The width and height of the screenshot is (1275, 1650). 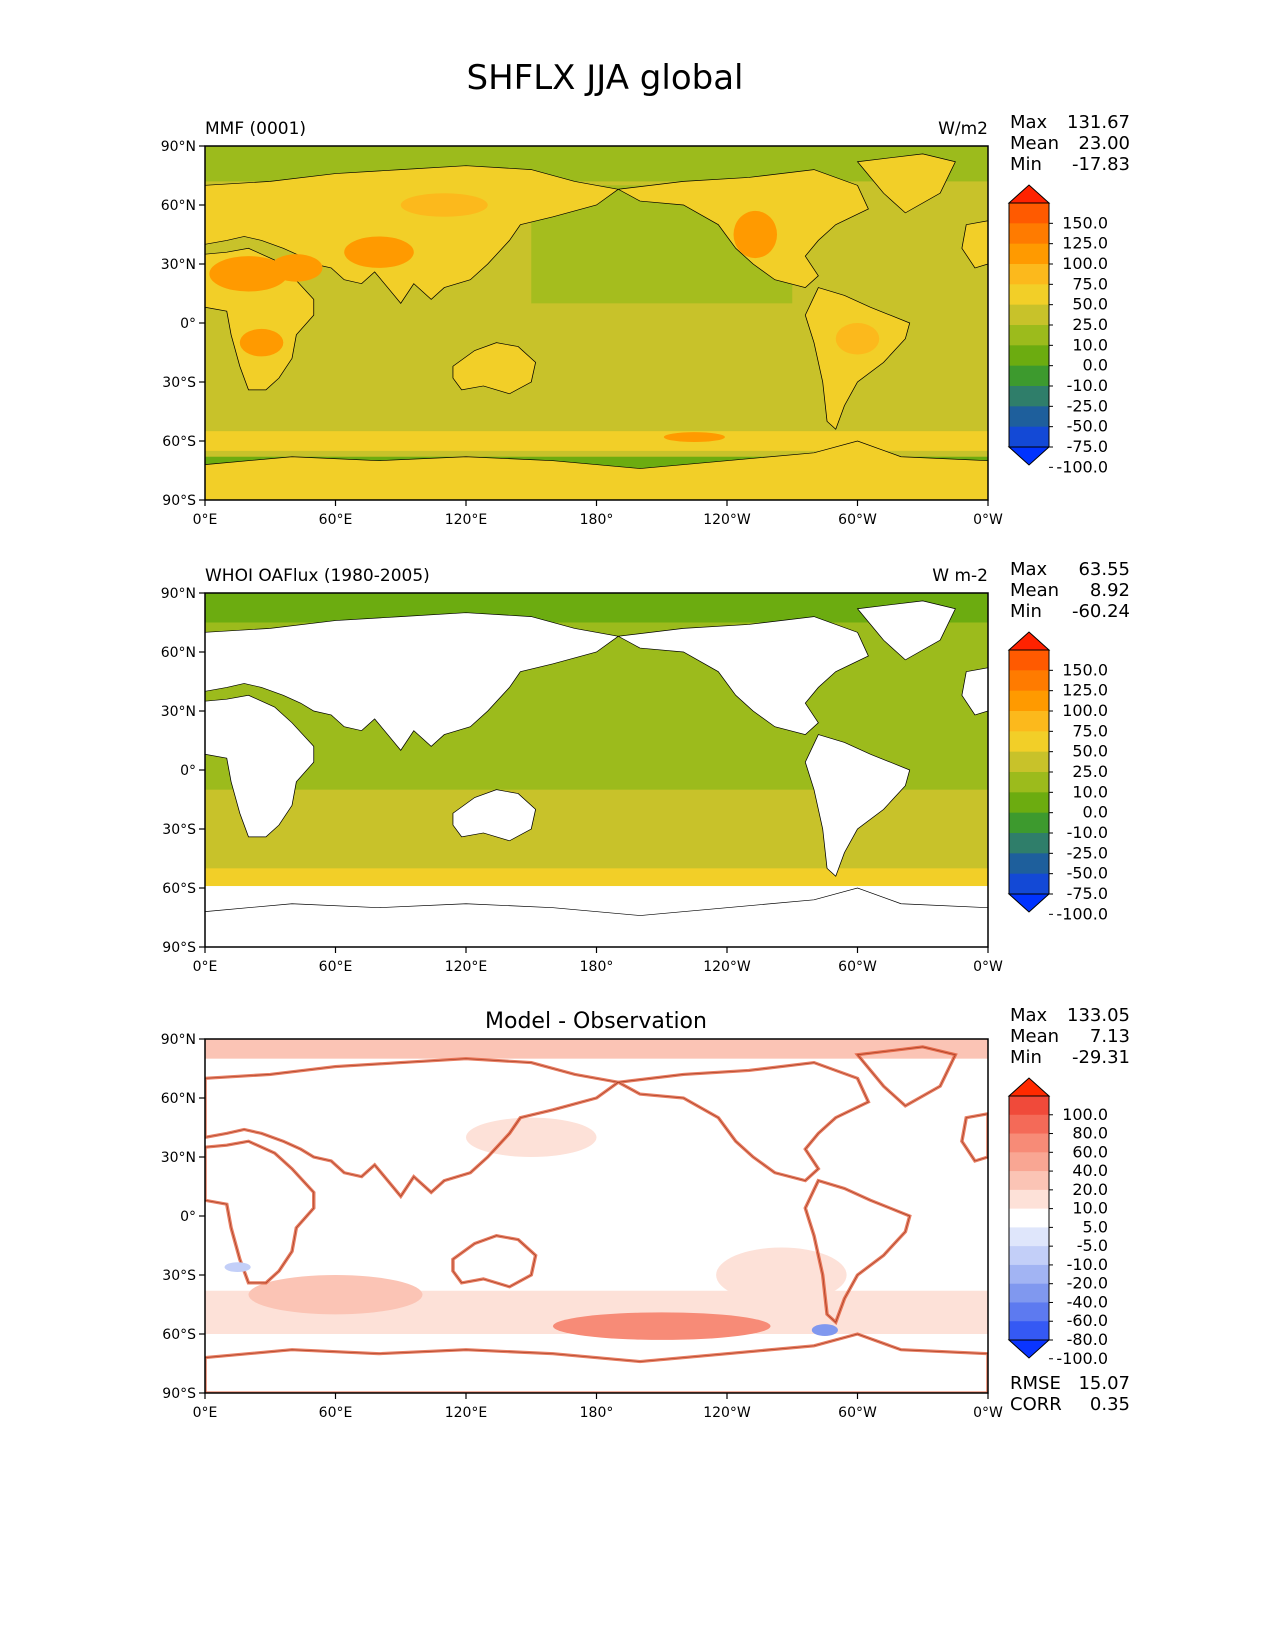 What do you see at coordinates (1101, 164) in the screenshot?
I see `stat-value: -17.83` at bounding box center [1101, 164].